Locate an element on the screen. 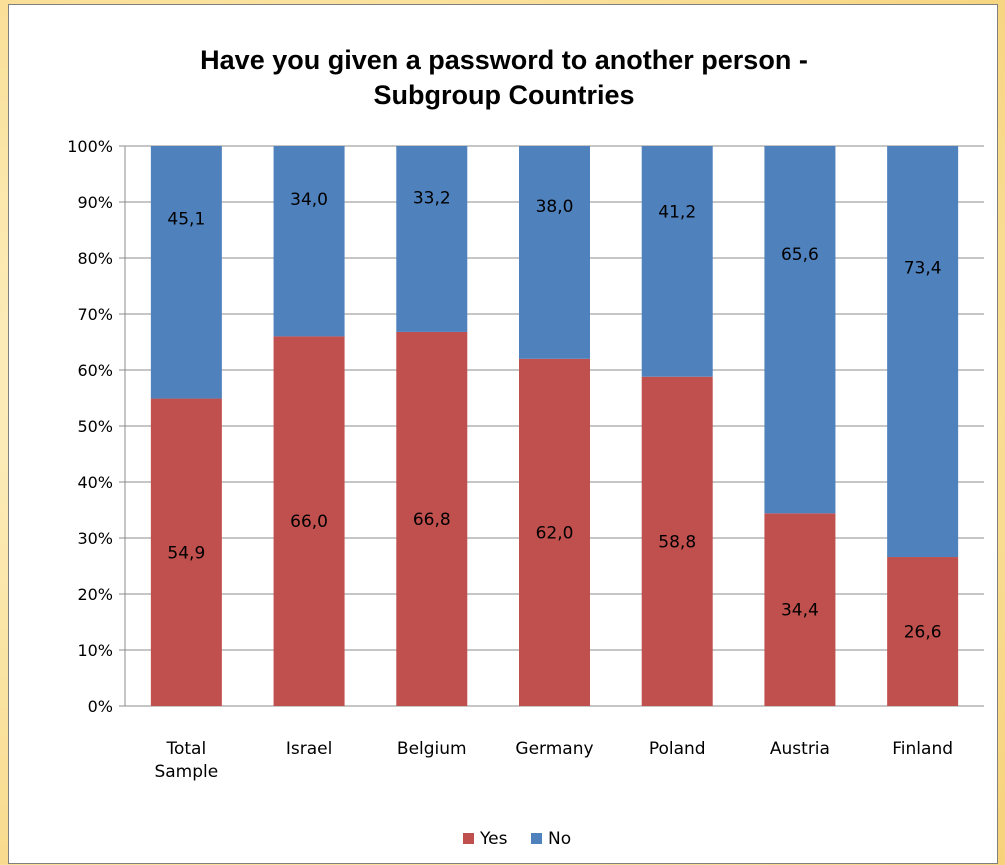 This screenshot has height=865, width=1005. data-label-no: 41,2 is located at coordinates (677, 213).